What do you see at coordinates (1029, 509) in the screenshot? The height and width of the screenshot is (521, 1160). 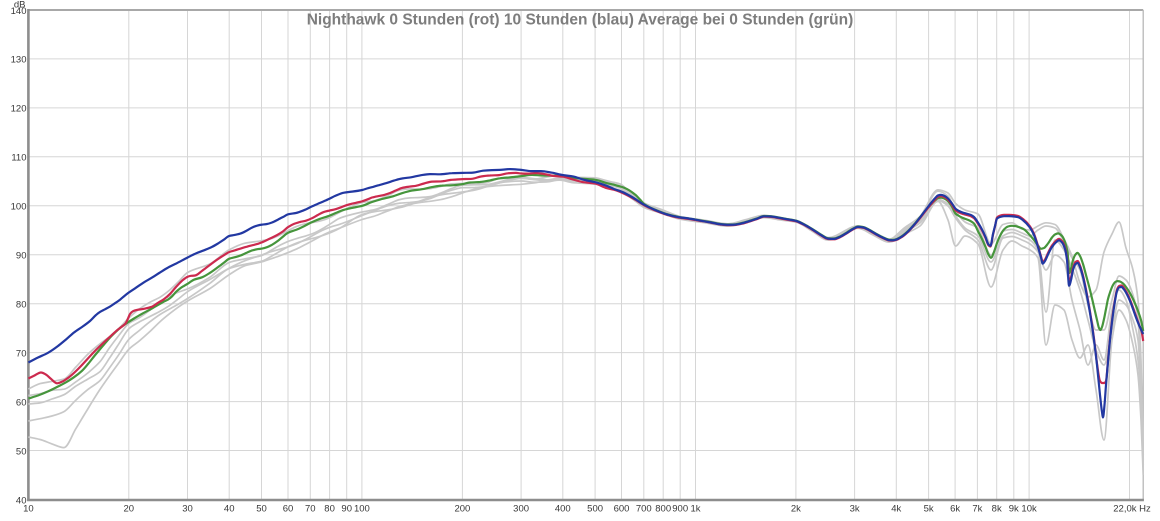 I see `svg-text: 10k` at bounding box center [1029, 509].